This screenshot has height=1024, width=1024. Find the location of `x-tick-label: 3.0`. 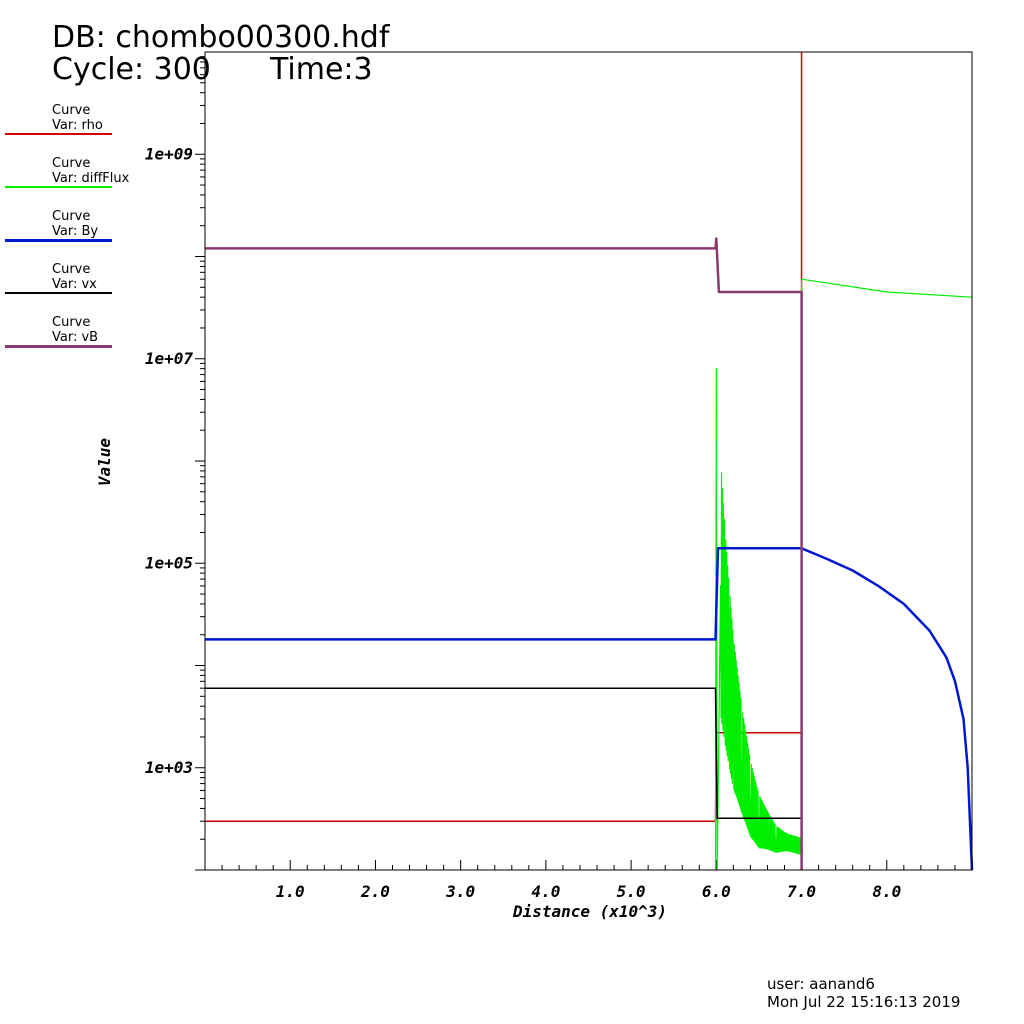

x-tick-label: 3.0 is located at coordinates (460, 891).